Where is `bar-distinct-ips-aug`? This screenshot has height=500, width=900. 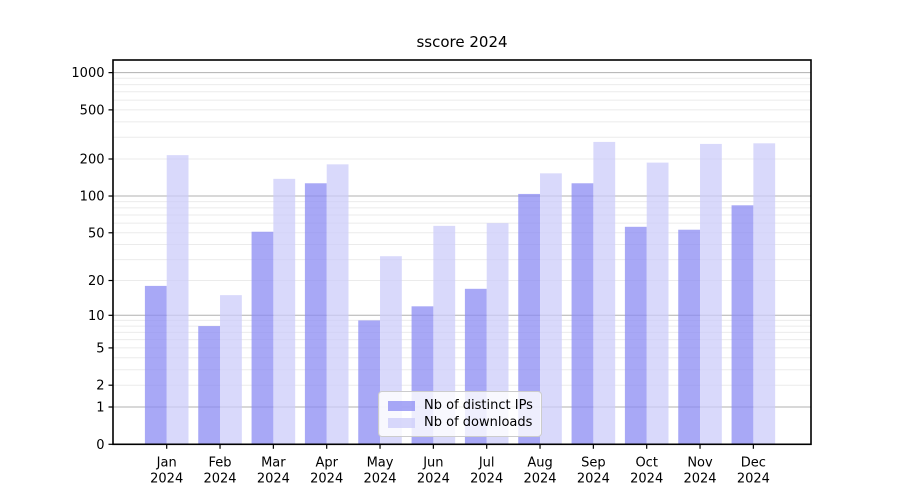 bar-distinct-ips-aug is located at coordinates (529, 319).